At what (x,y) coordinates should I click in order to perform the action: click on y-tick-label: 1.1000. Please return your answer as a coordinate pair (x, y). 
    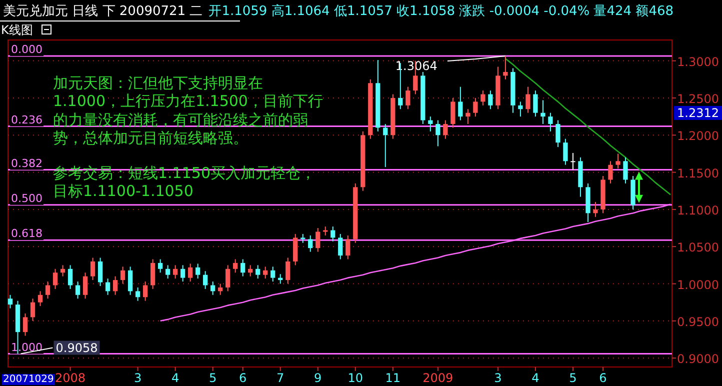
    Looking at the image, I should click on (698, 210).